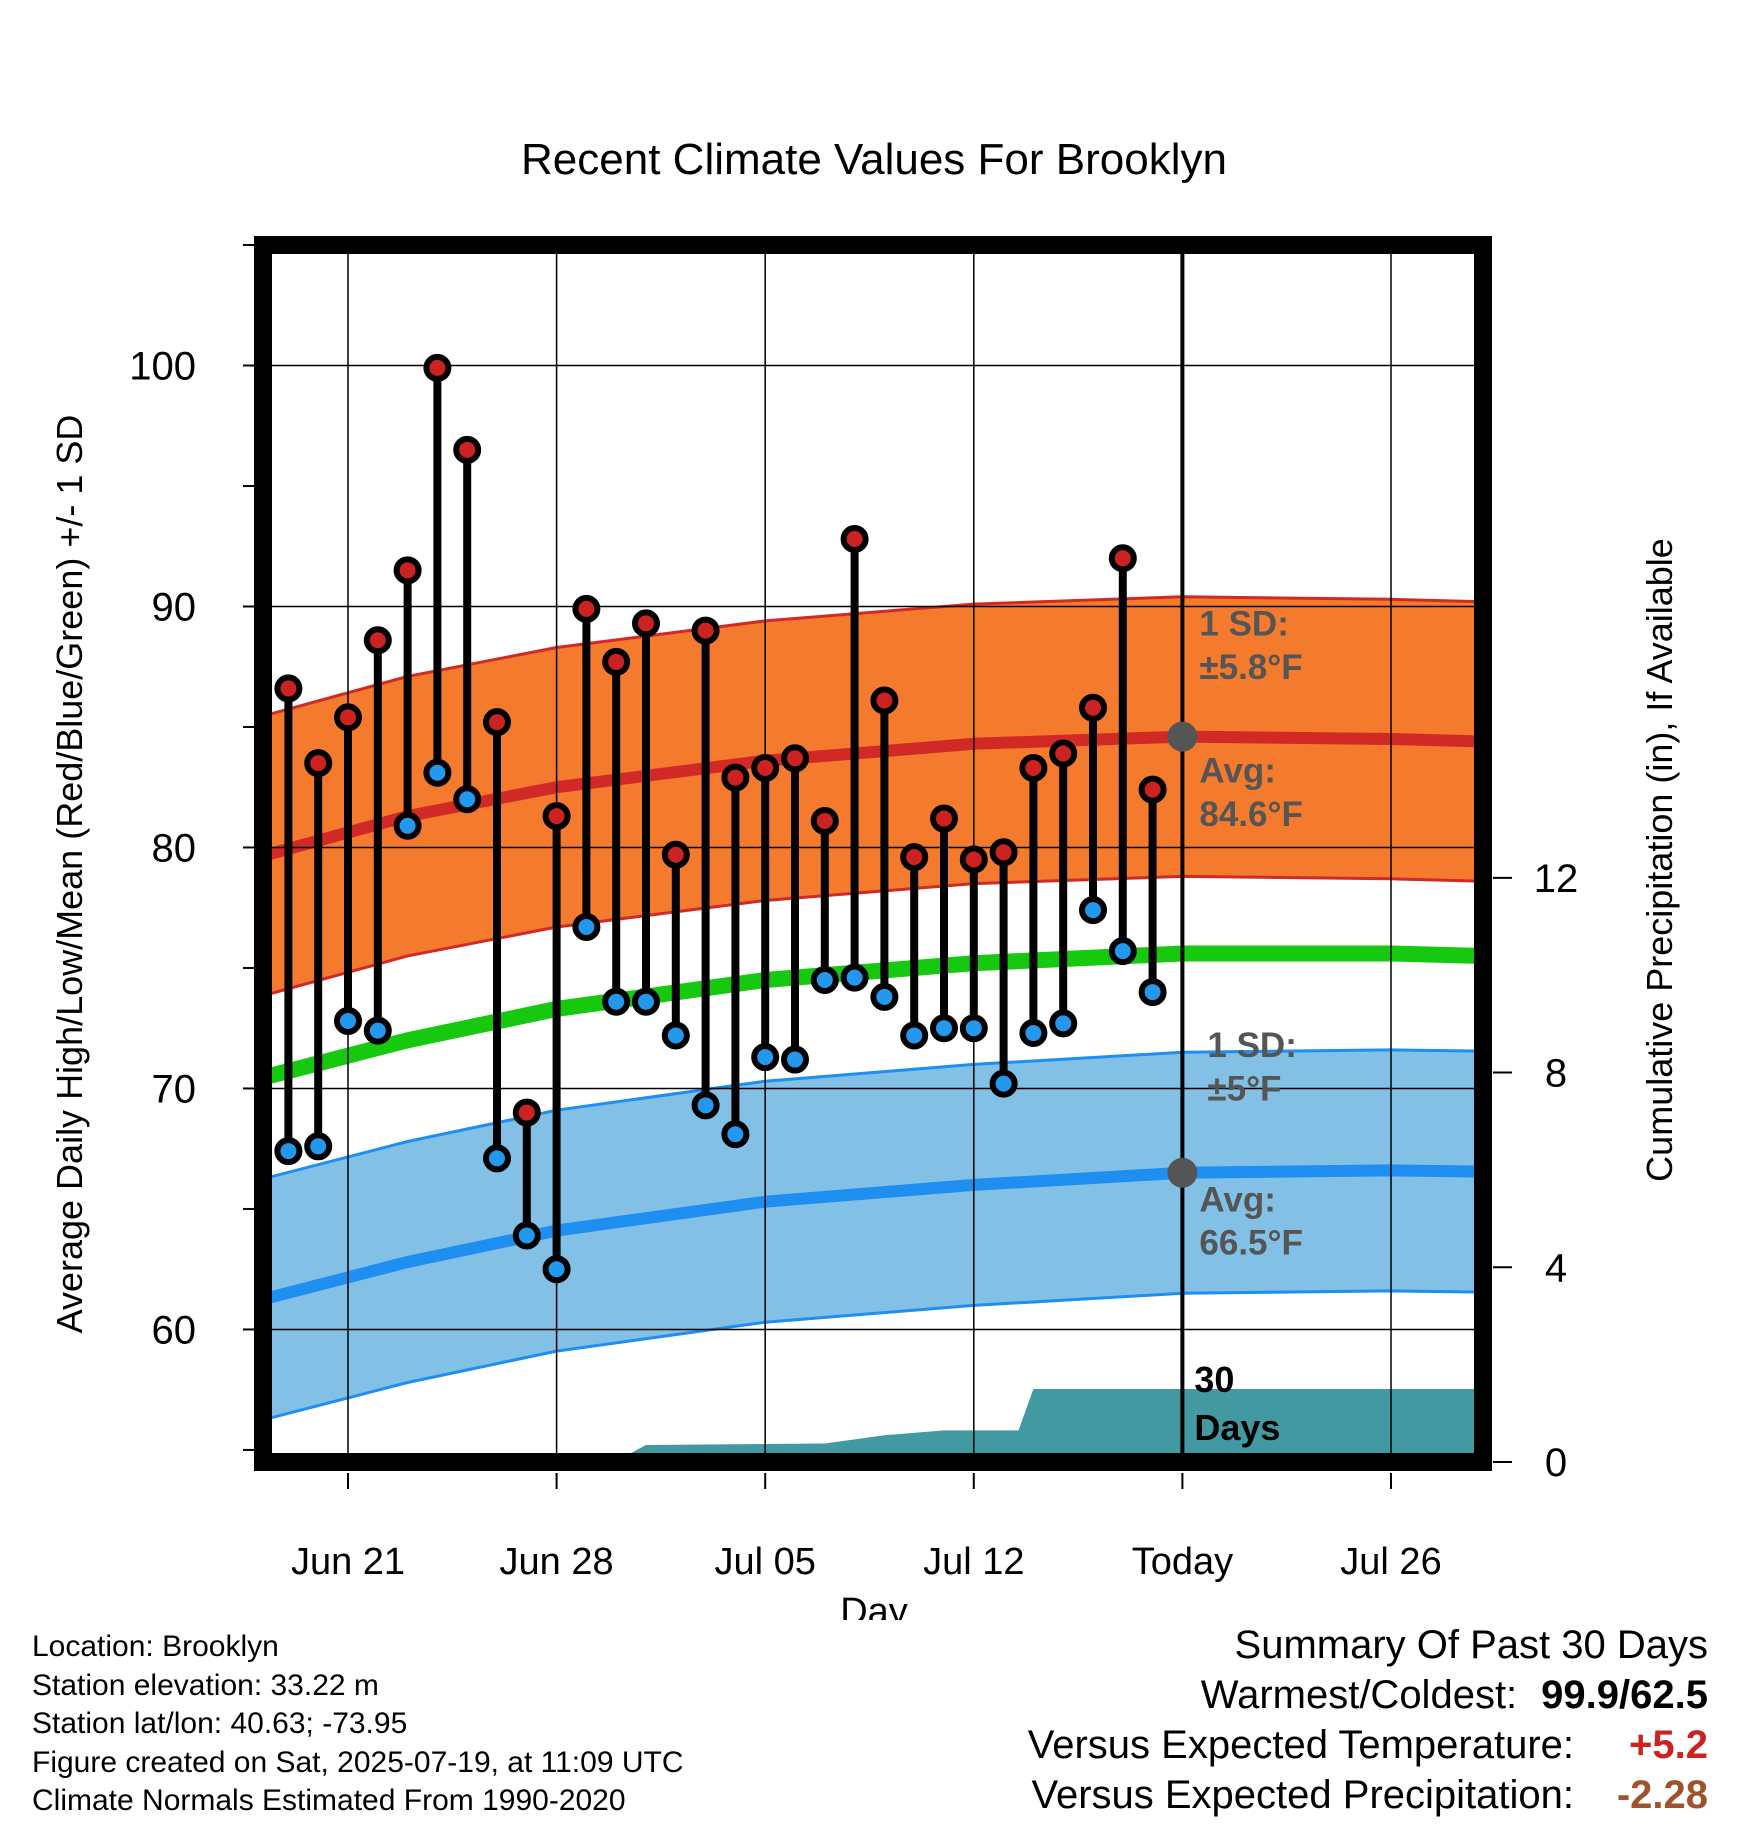 The height and width of the screenshot is (1828, 1748). I want to click on x-tick-label: Jun 21, so click(348, 1562).